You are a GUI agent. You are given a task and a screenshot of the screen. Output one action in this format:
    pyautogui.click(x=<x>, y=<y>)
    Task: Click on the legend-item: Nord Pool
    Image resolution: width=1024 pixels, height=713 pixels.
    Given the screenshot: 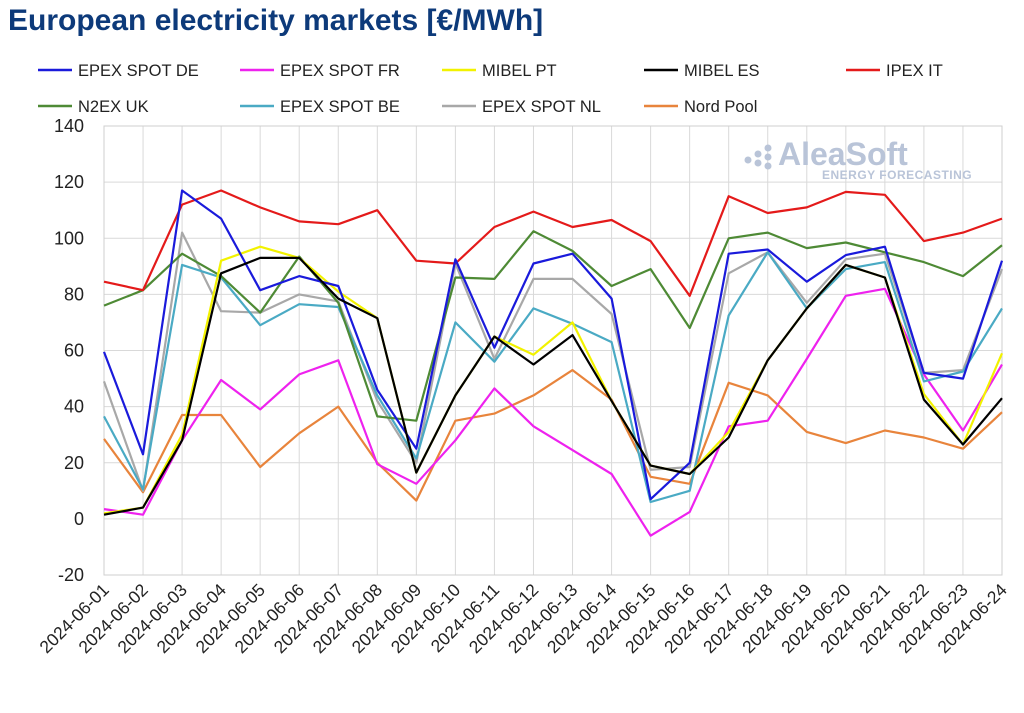 What is the action you would take?
    pyautogui.click(x=700, y=107)
    